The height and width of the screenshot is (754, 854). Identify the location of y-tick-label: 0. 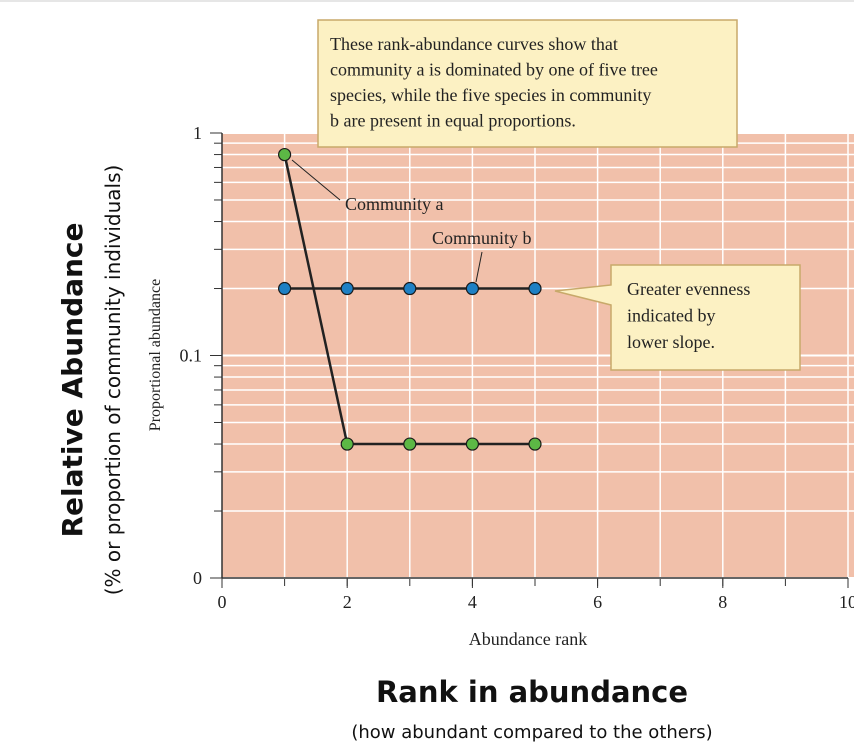
(197, 578).